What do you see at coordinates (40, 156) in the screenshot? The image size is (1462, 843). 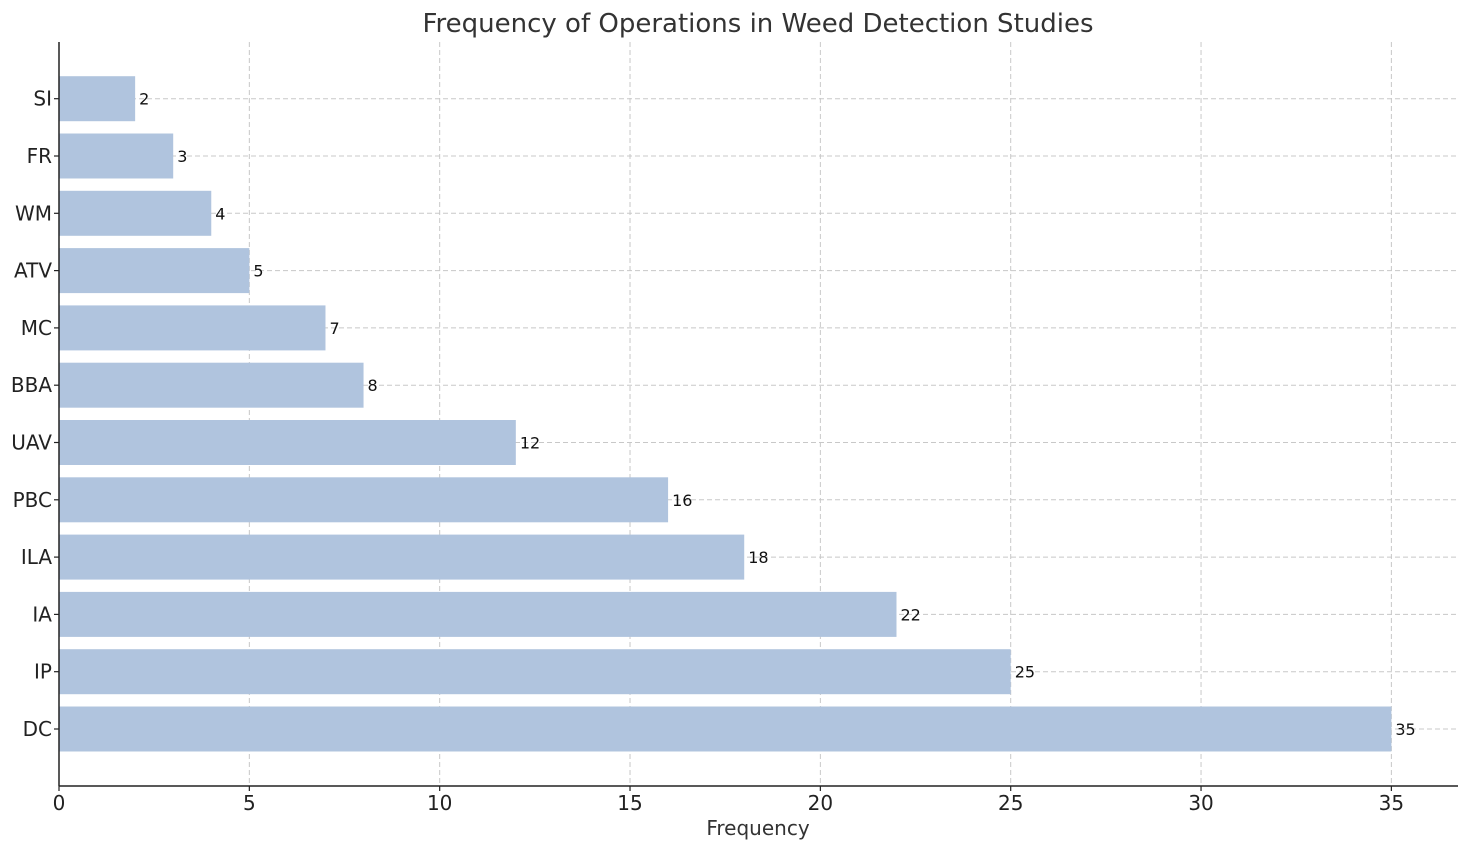 I see `y-tick-label-fr: FR` at bounding box center [40, 156].